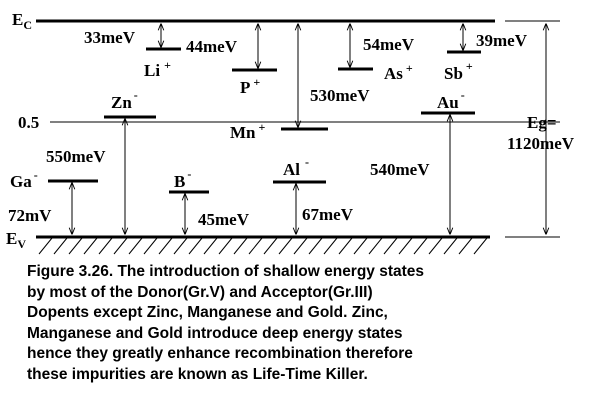 The width and height of the screenshot is (602, 416). I want to click on b-label: B-, so click(182, 179).